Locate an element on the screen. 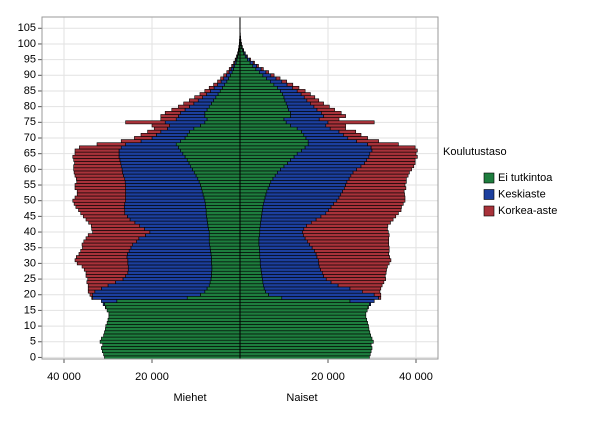 The width and height of the screenshot is (605, 421). y-tick-label: 10 is located at coordinates (30, 326).